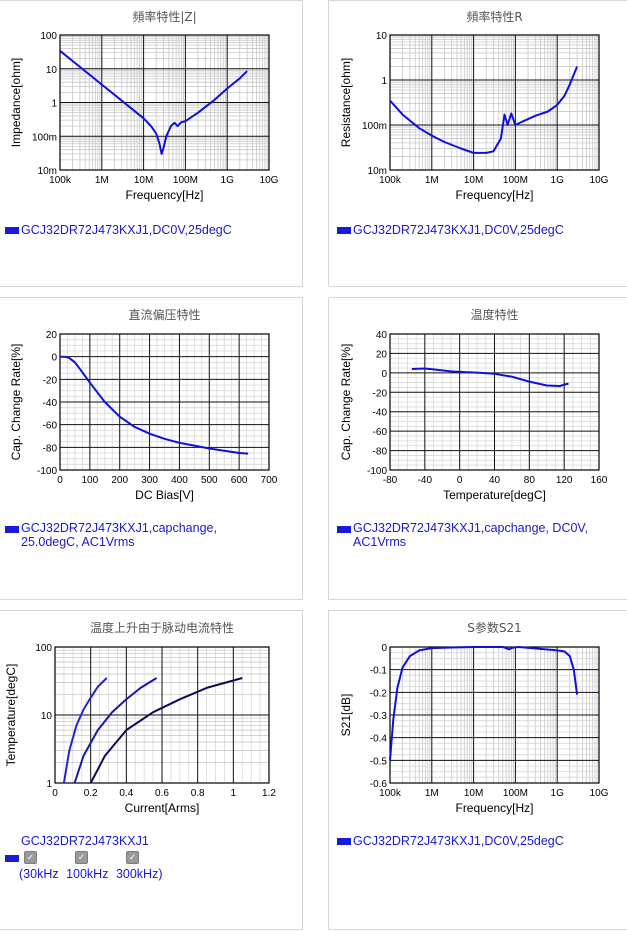 Image resolution: width=627 pixels, height=931 pixels. I want to click on legend-text-line1: GCJ32DR72J473KXJ1,capchange, DC0V,, so click(471, 528).